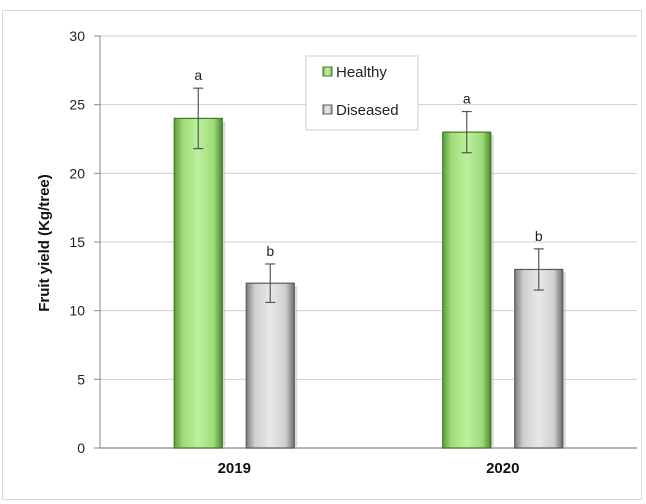 Image resolution: width=646 pixels, height=504 pixels. I want to click on y-tick-label: 20, so click(77, 173).